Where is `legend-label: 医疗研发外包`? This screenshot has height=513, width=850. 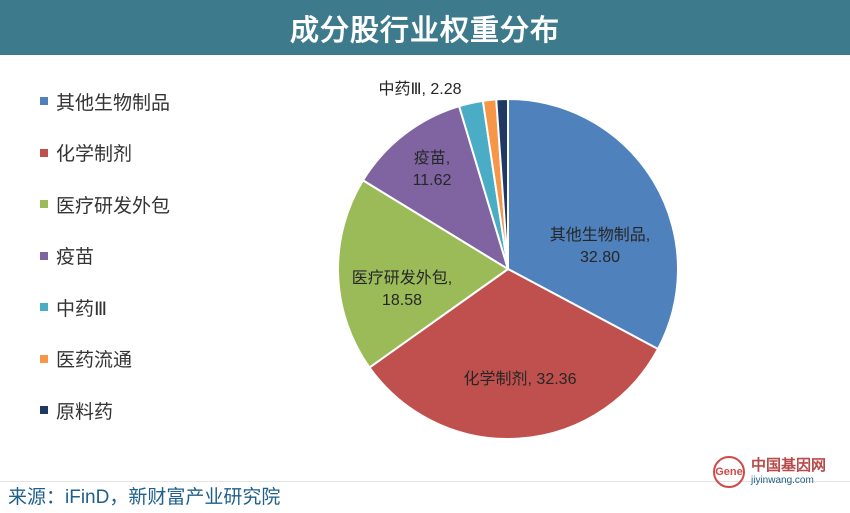 legend-label: 医疗研发外包 is located at coordinates (113, 206).